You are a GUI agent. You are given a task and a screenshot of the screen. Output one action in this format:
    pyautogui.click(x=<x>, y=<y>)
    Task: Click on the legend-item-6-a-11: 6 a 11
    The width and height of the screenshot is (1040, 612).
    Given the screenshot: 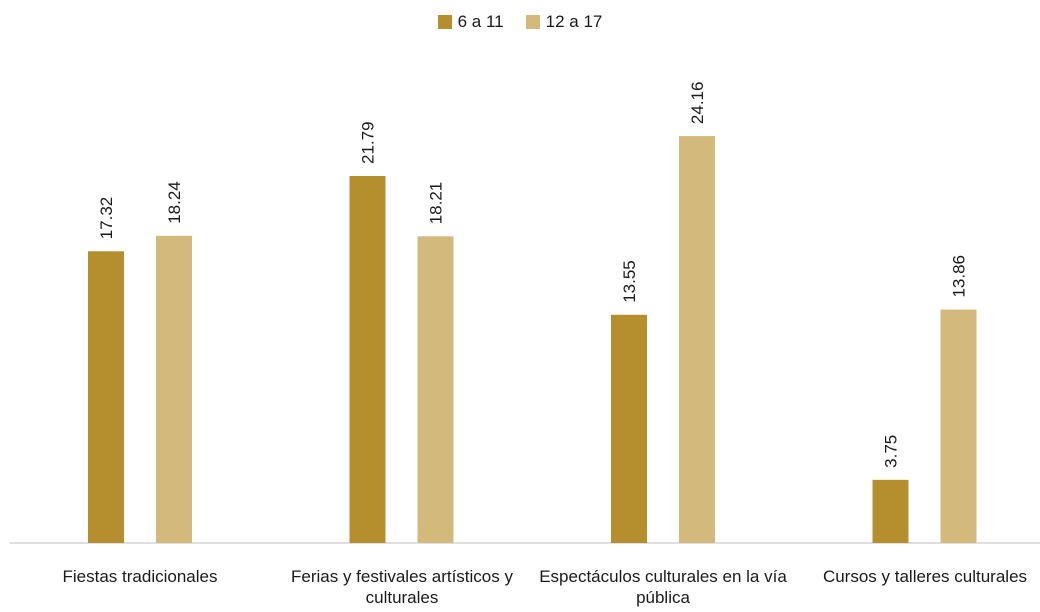 What is the action you would take?
    pyautogui.click(x=470, y=22)
    